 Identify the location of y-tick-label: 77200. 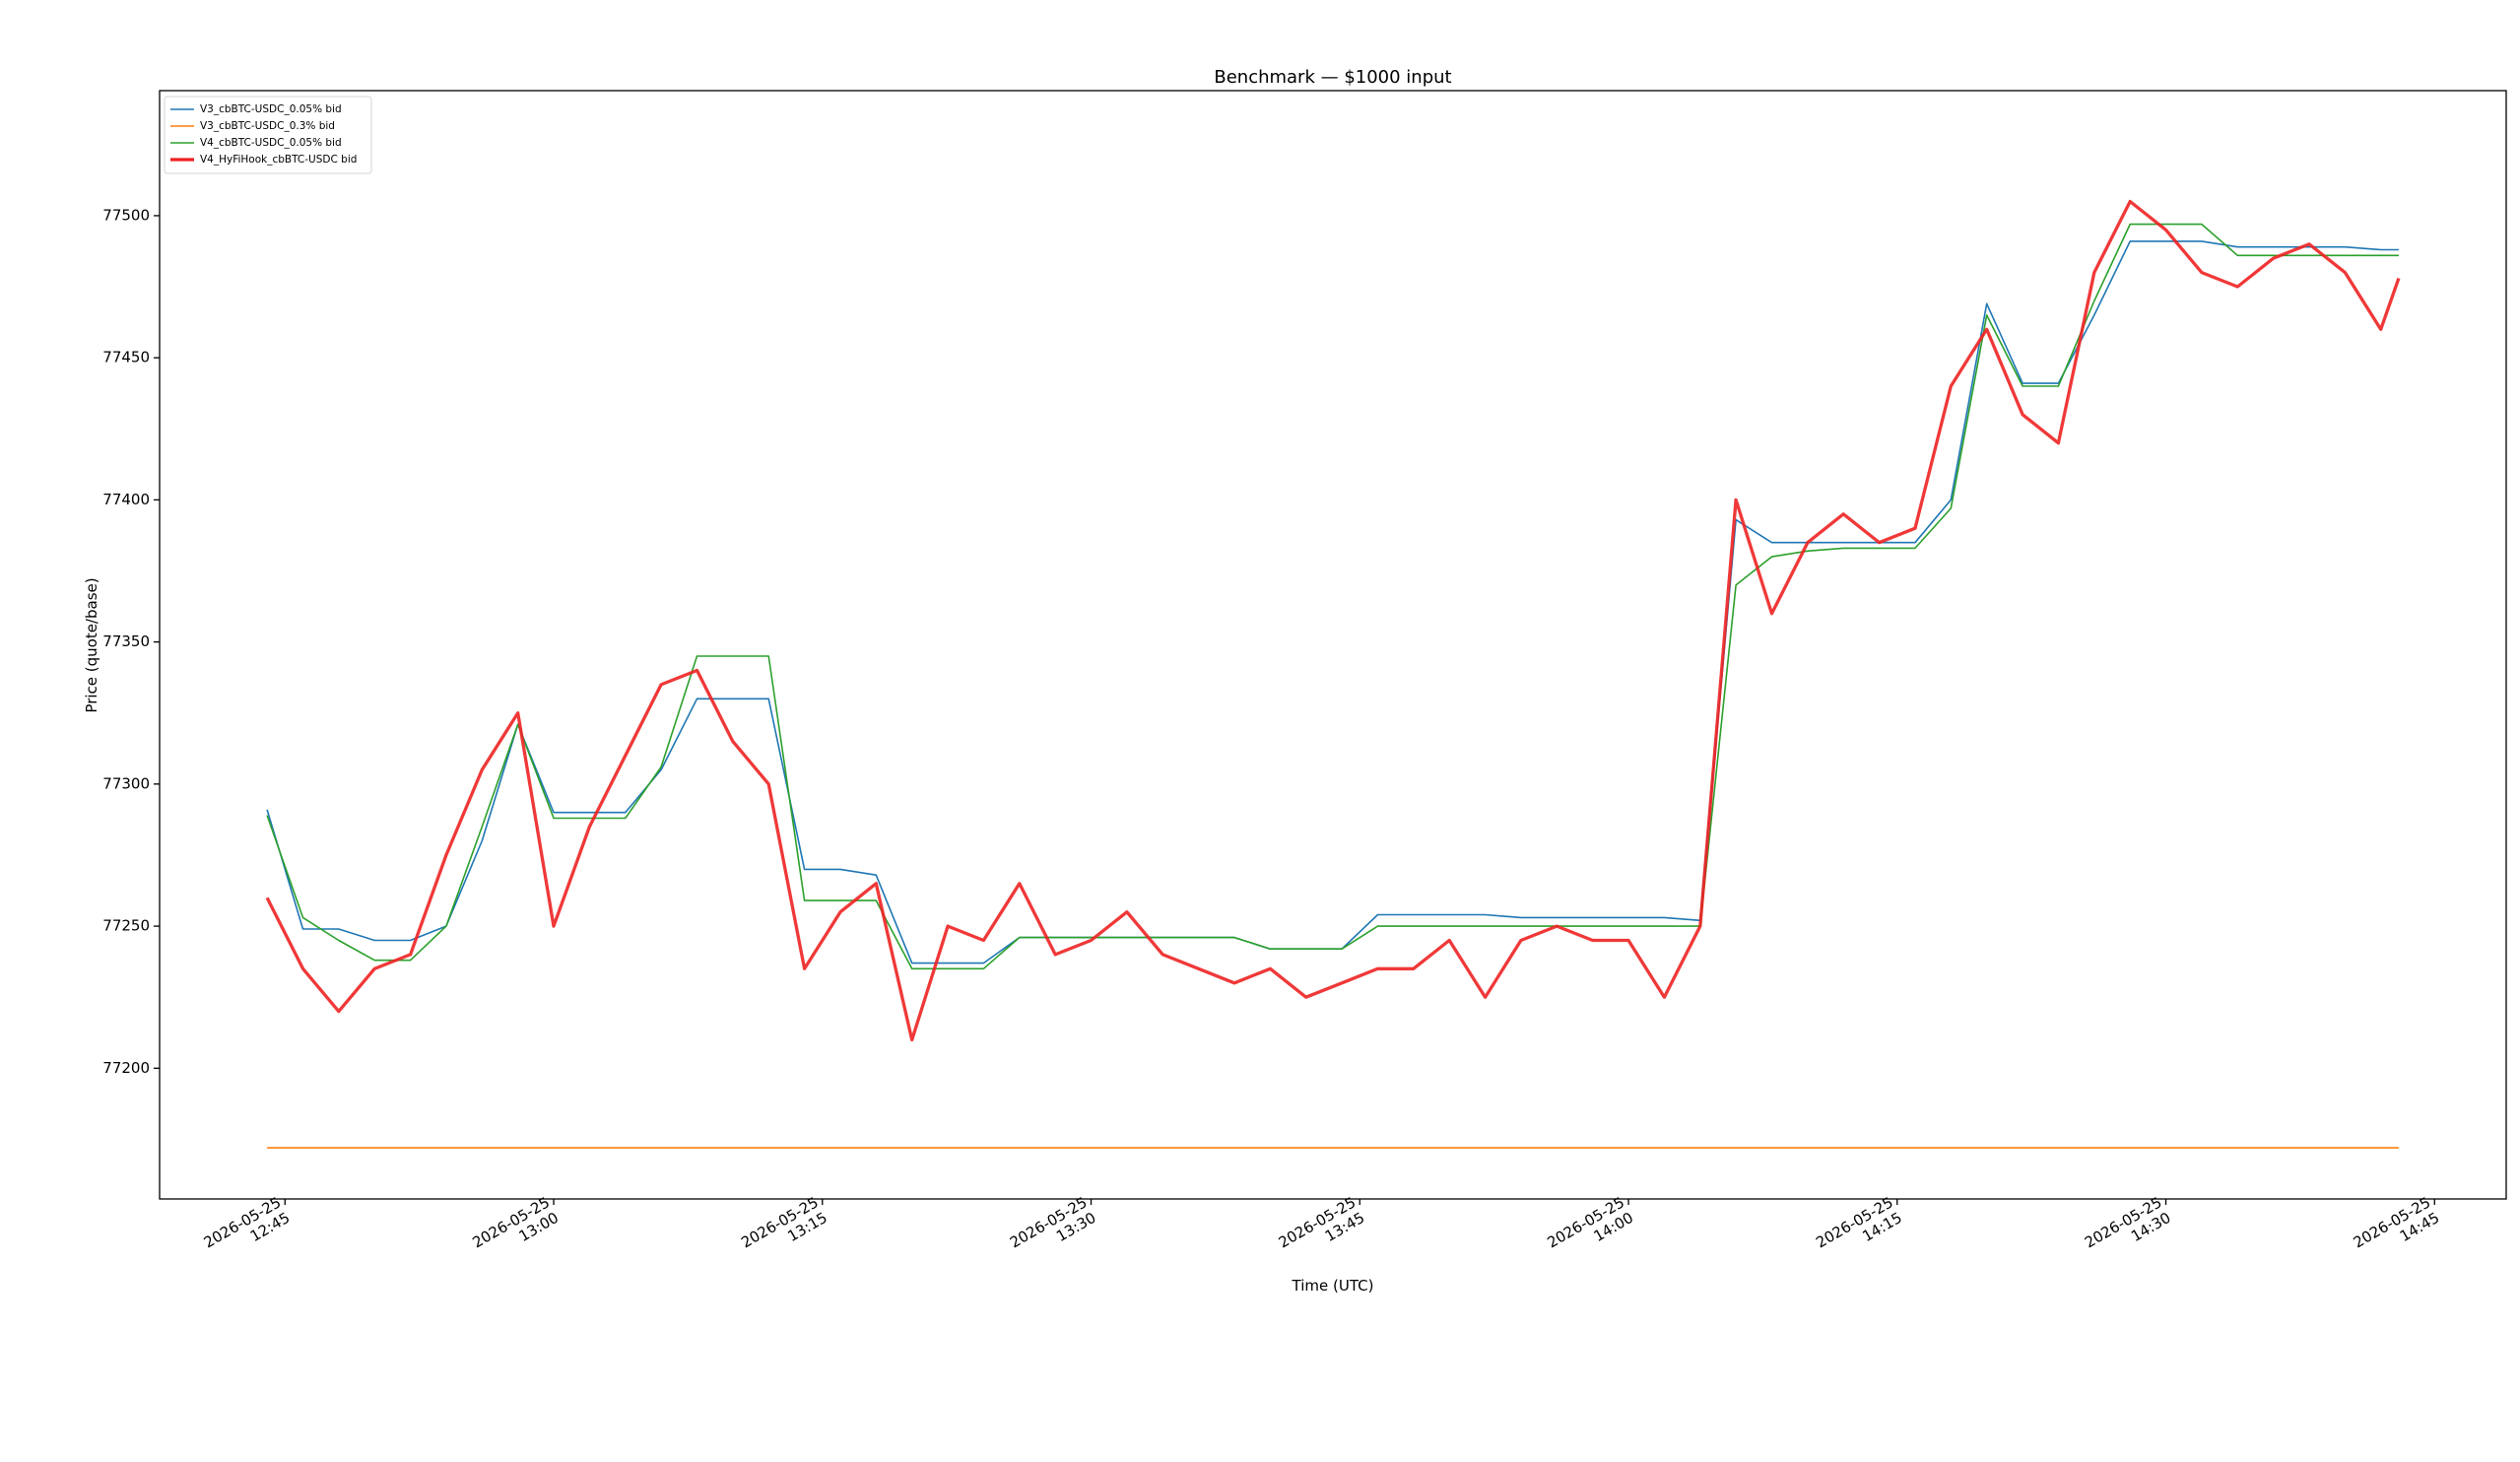
(126, 1068).